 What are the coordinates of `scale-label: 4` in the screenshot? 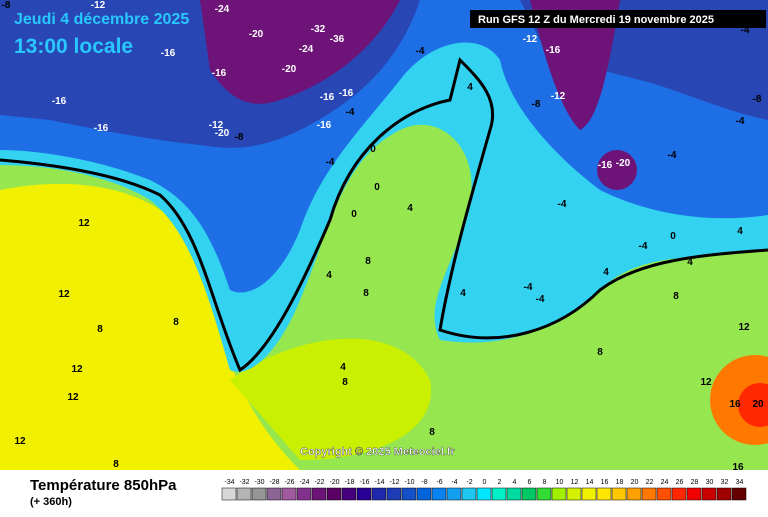 It's located at (515, 482).